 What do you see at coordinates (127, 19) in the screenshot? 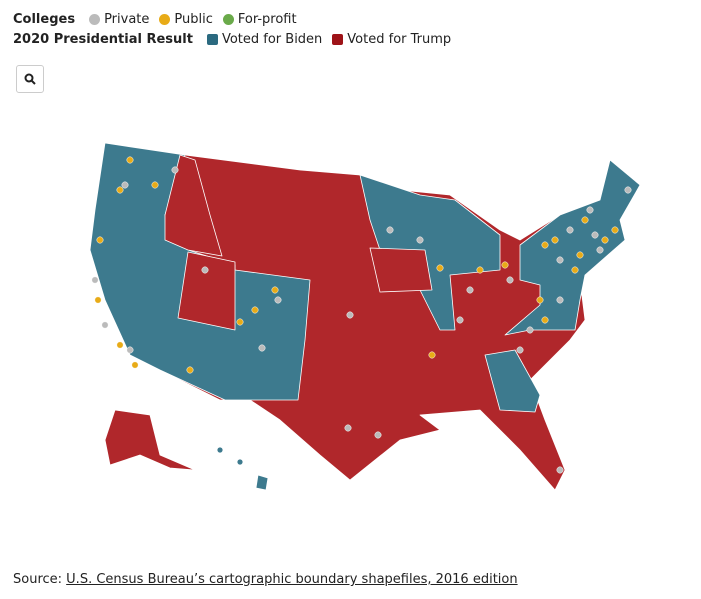
I see `legend-label: Private` at bounding box center [127, 19].